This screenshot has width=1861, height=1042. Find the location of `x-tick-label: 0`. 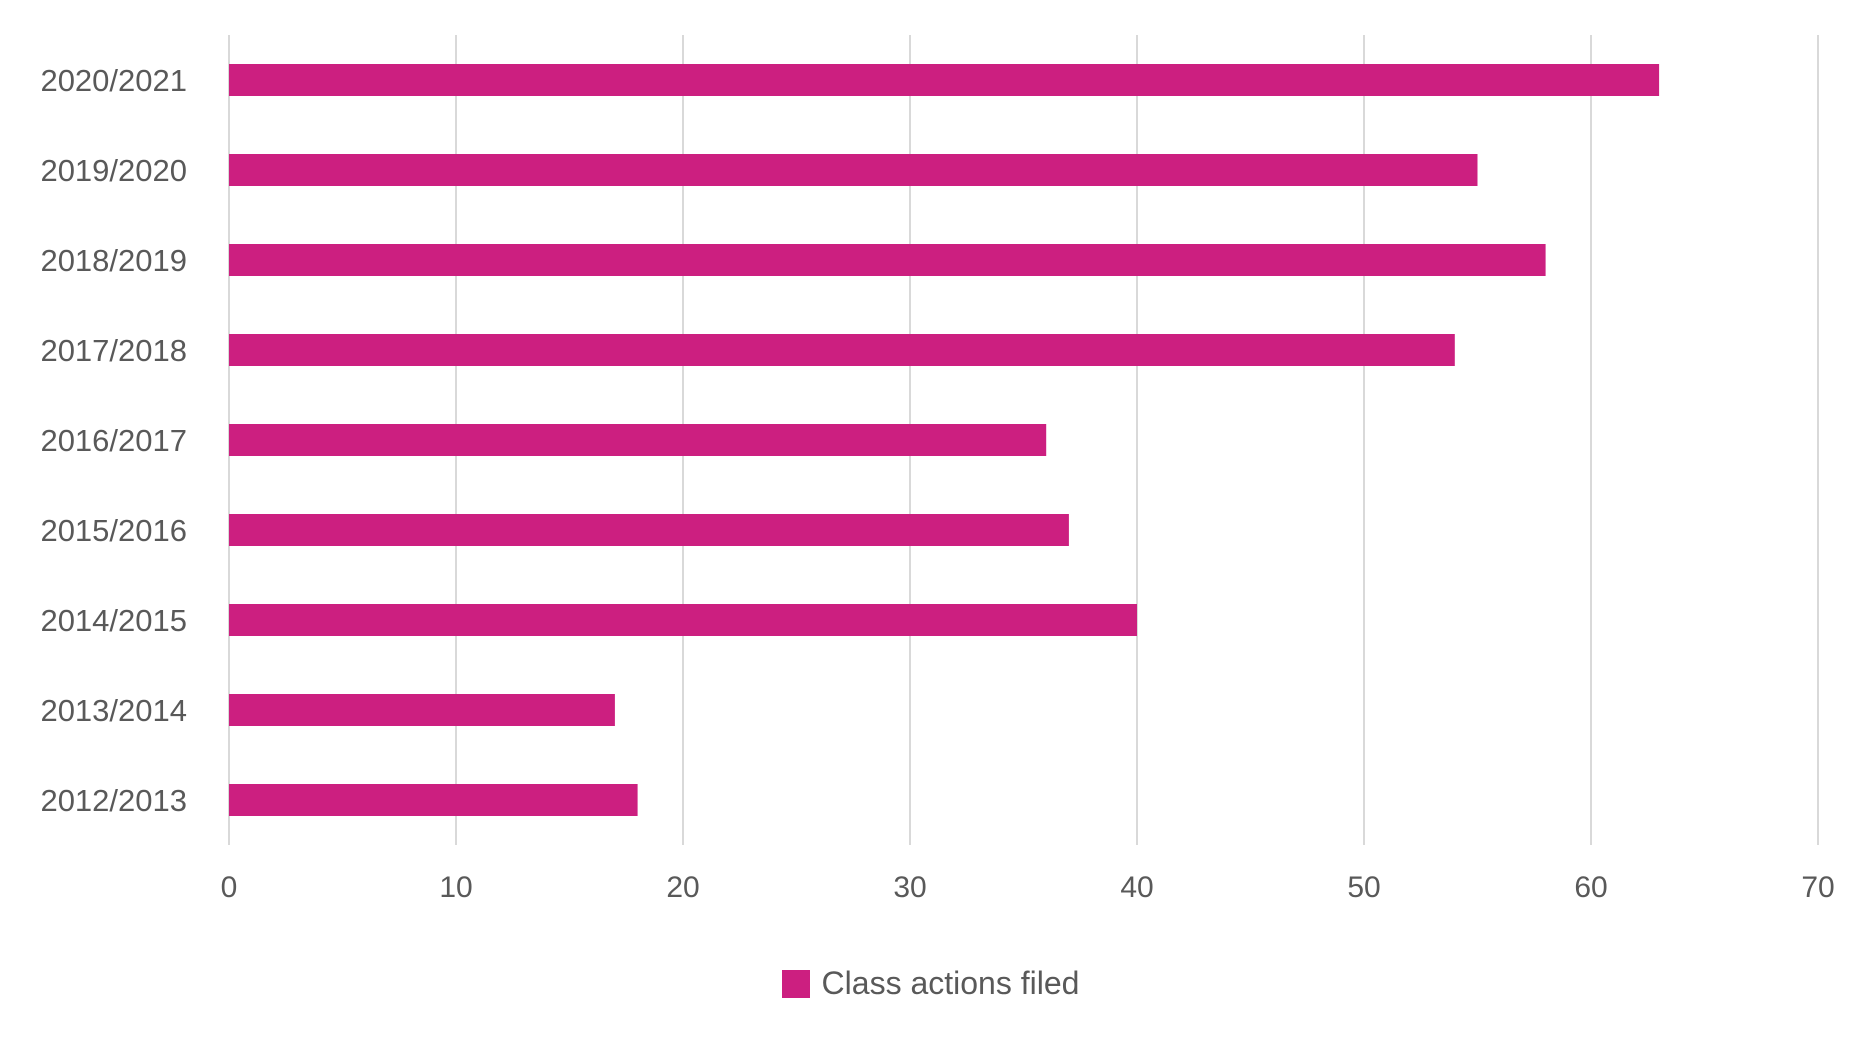

x-tick-label: 0 is located at coordinates (229, 887).